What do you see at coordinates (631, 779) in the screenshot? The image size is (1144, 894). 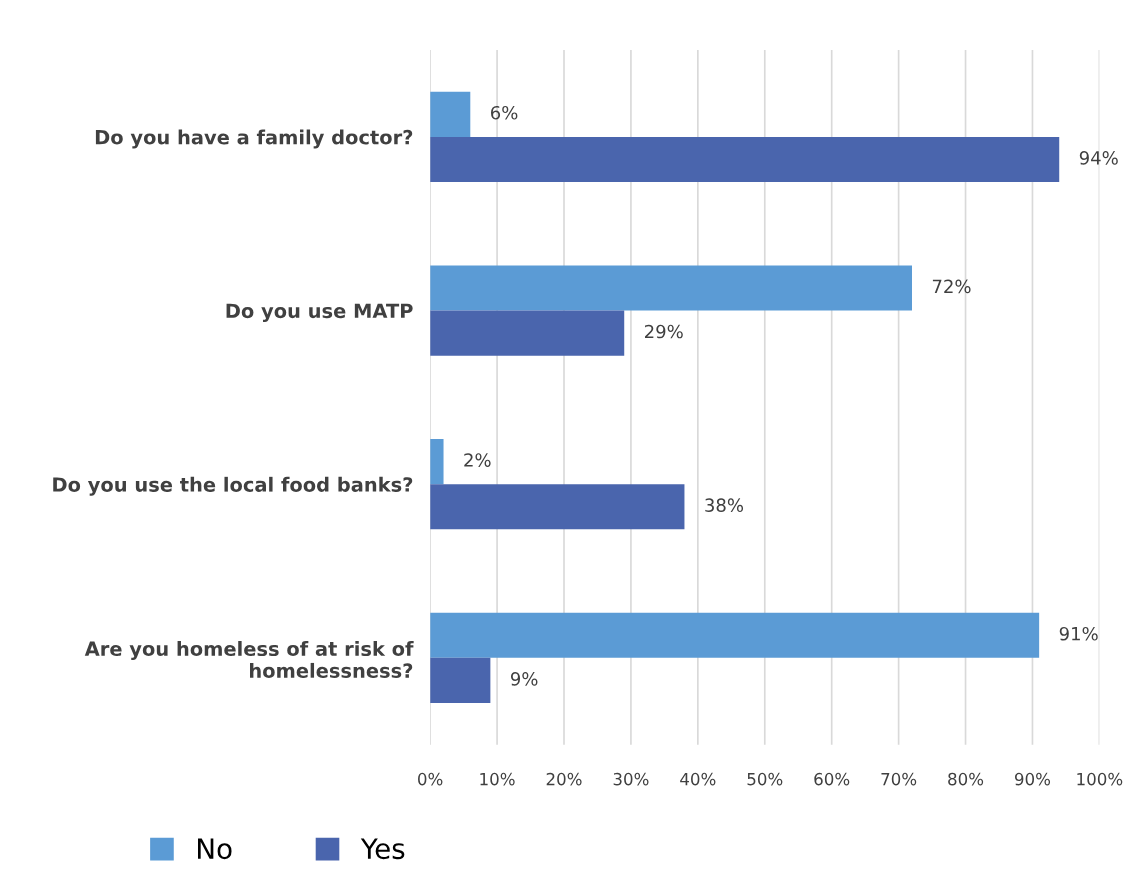 I see `x-tick-label: 30%` at bounding box center [631, 779].